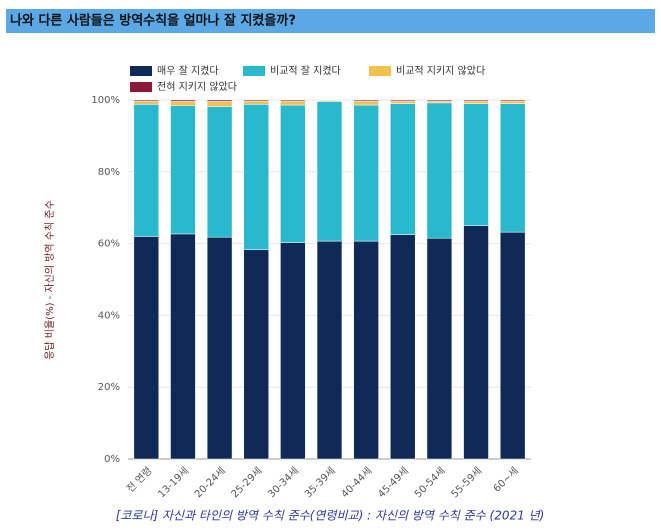 The width and height of the screenshot is (661, 532). I want to click on legend-label: 전혀 지키지 않았다, so click(197, 87).